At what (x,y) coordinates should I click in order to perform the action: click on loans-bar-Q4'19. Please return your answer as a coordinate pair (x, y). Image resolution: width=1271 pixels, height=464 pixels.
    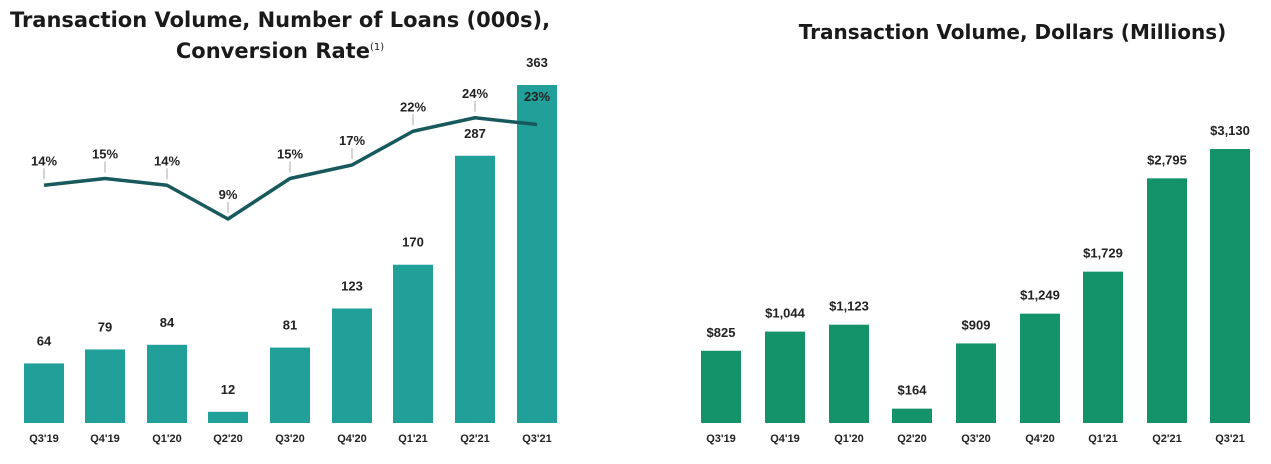
    Looking at the image, I should click on (105, 386).